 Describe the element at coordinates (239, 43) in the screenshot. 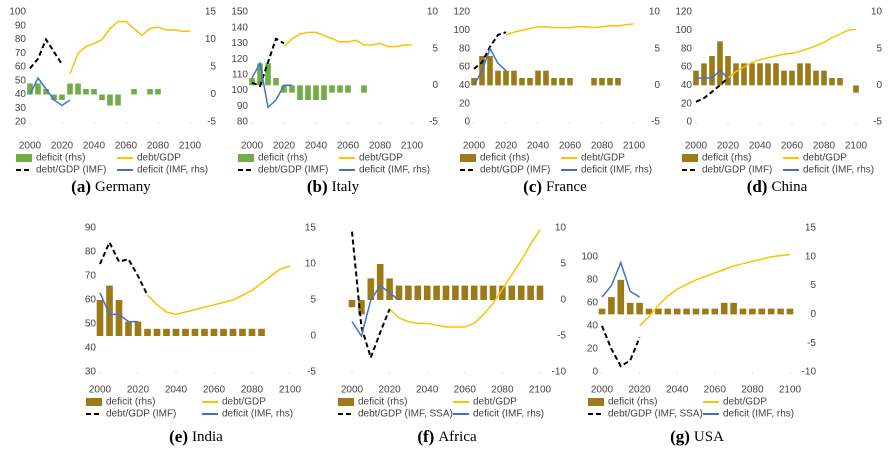

I see `y-tick-label: 130` at that location.